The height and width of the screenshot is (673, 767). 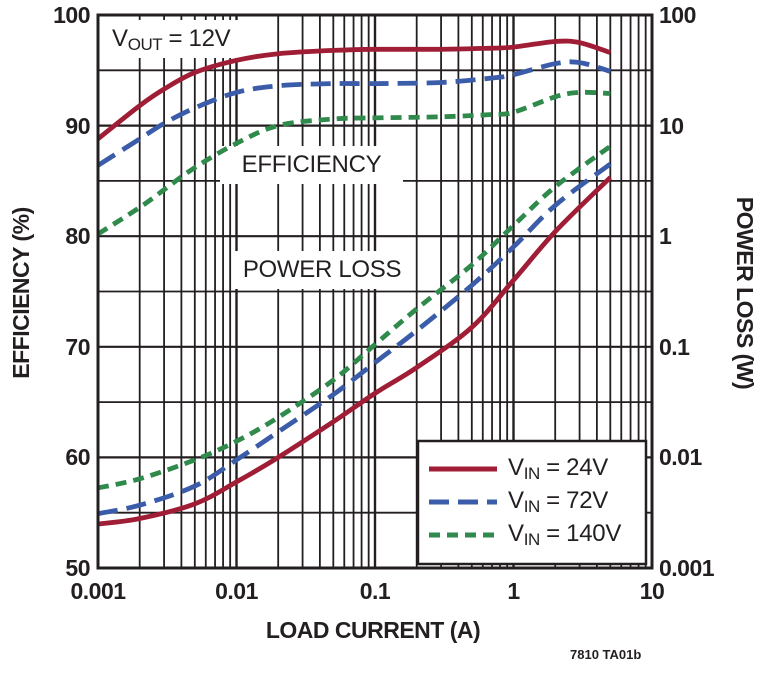 I want to click on y-left-tick-70: 70, so click(x=77, y=346).